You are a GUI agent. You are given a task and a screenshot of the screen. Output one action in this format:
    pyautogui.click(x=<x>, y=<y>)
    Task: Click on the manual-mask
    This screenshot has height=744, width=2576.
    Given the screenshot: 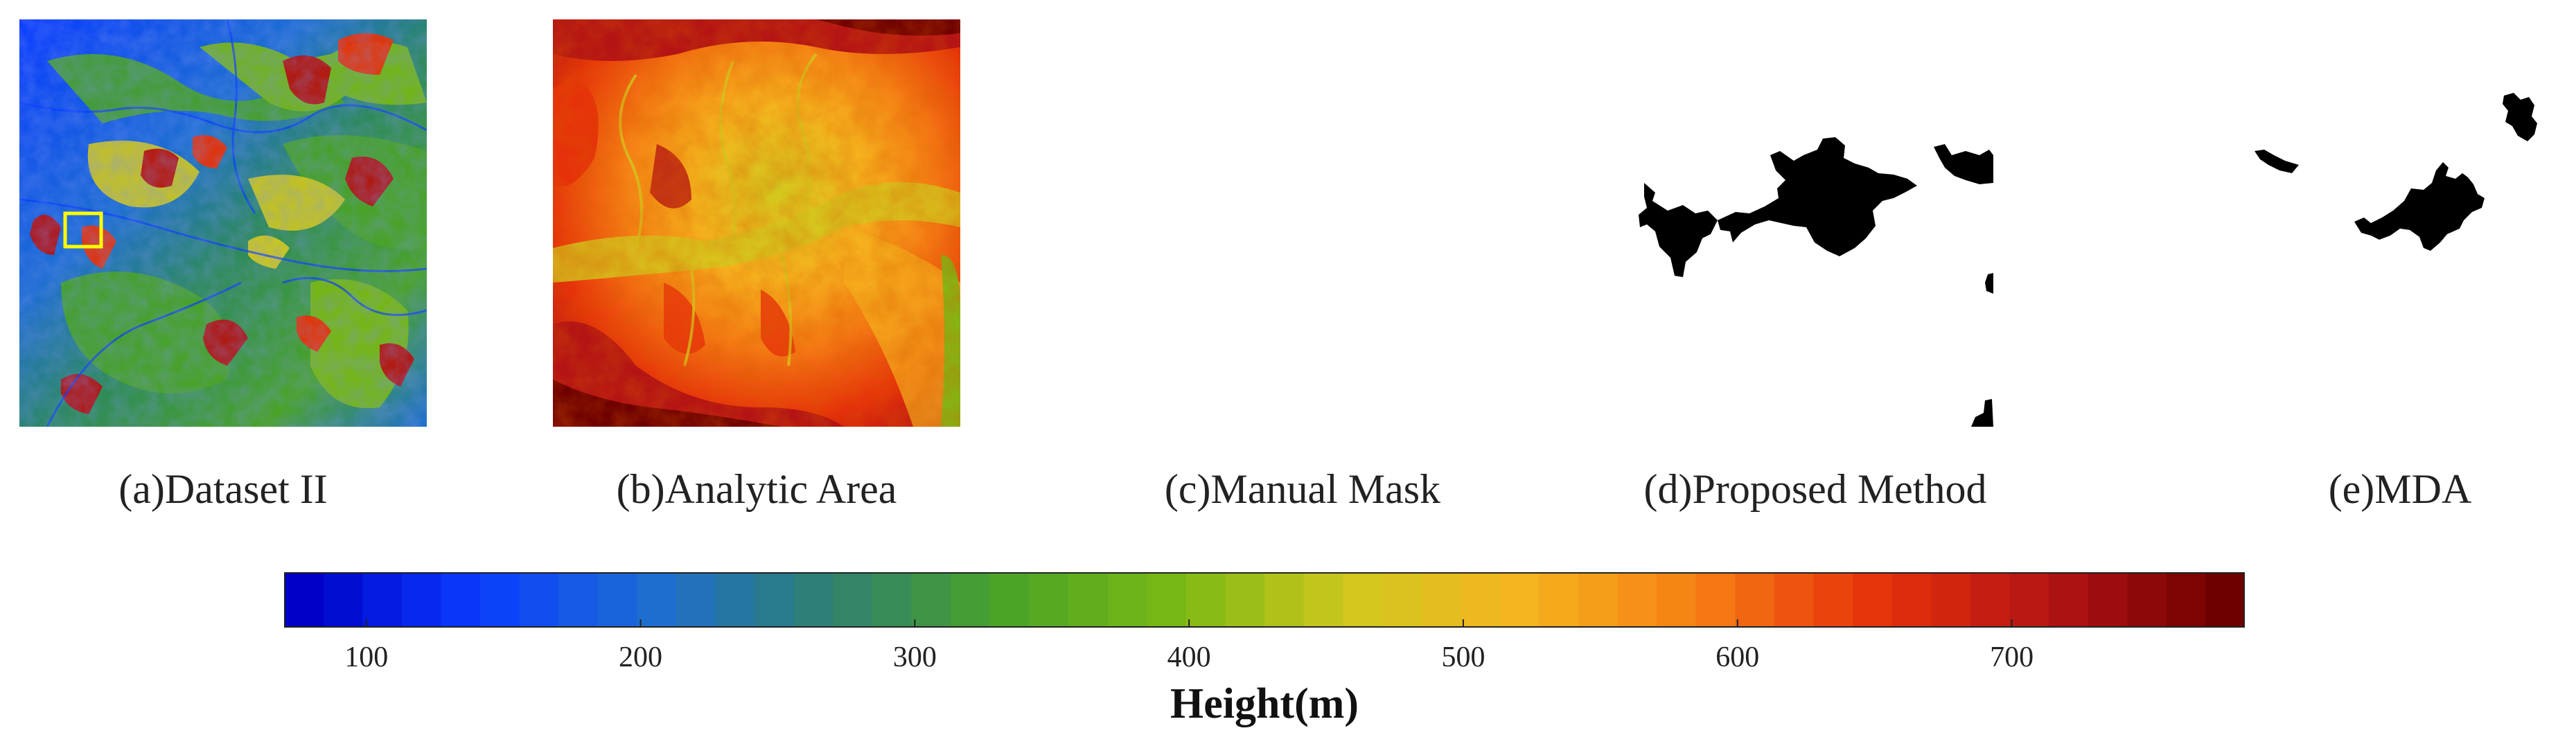 What is the action you would take?
    pyautogui.click(x=1261, y=223)
    